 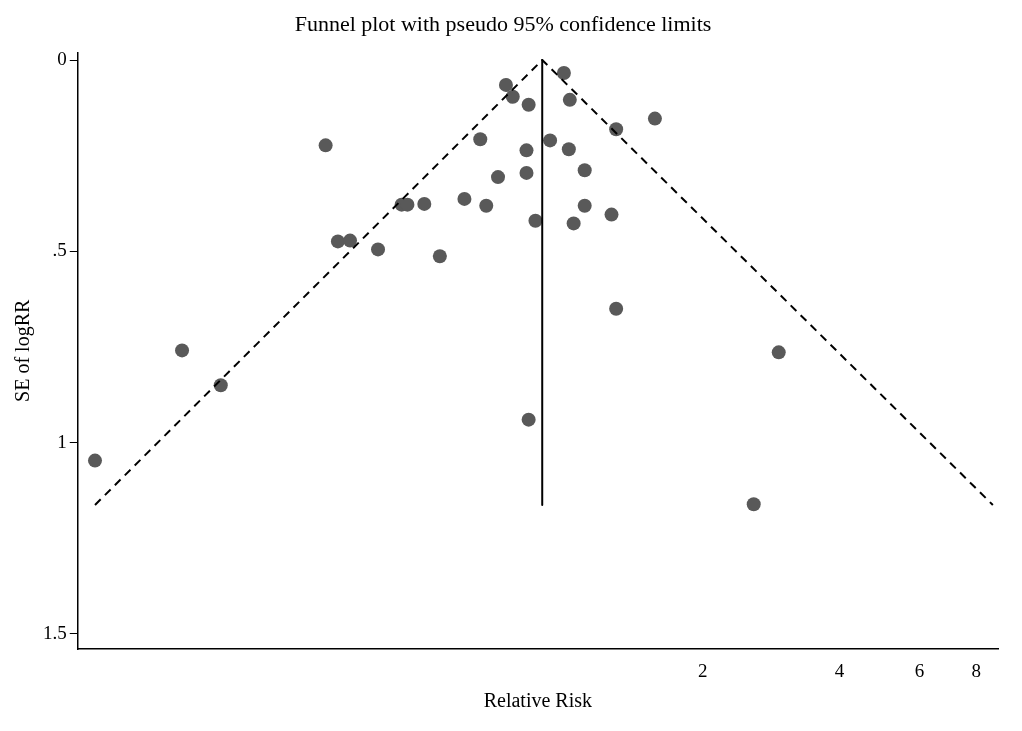 What do you see at coordinates (976, 670) in the screenshot?
I see `x-tick-label: 8` at bounding box center [976, 670].